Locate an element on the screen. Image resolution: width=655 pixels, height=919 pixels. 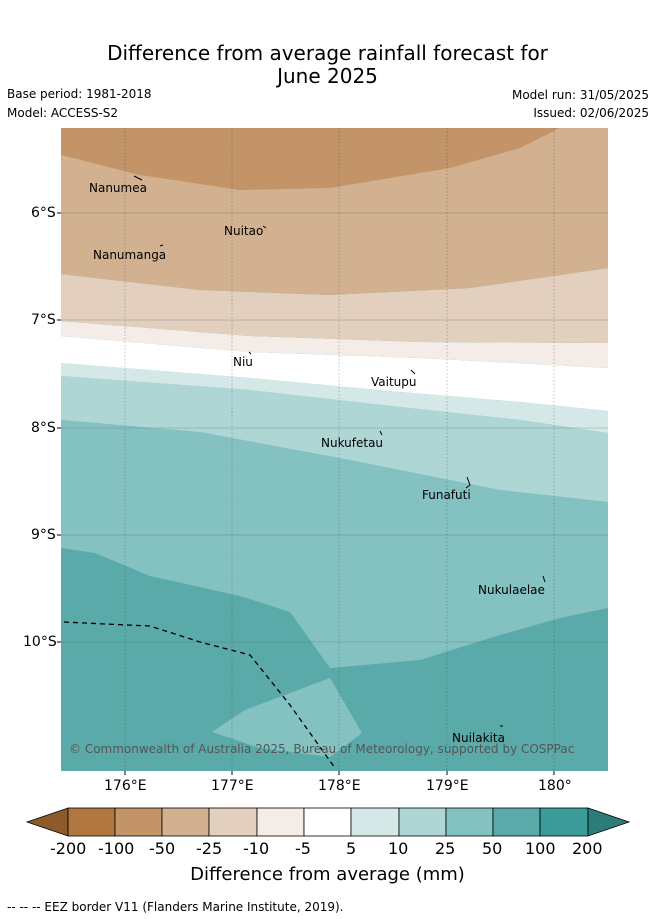
place-label-niu: Niu is located at coordinates (243, 362).